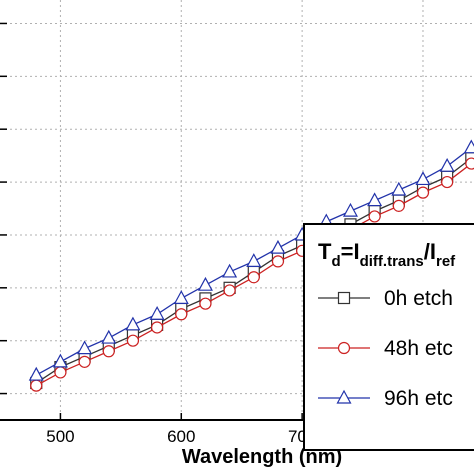 This screenshot has width=474, height=474. I want to click on legend-item: 0h etch, so click(385, 298).